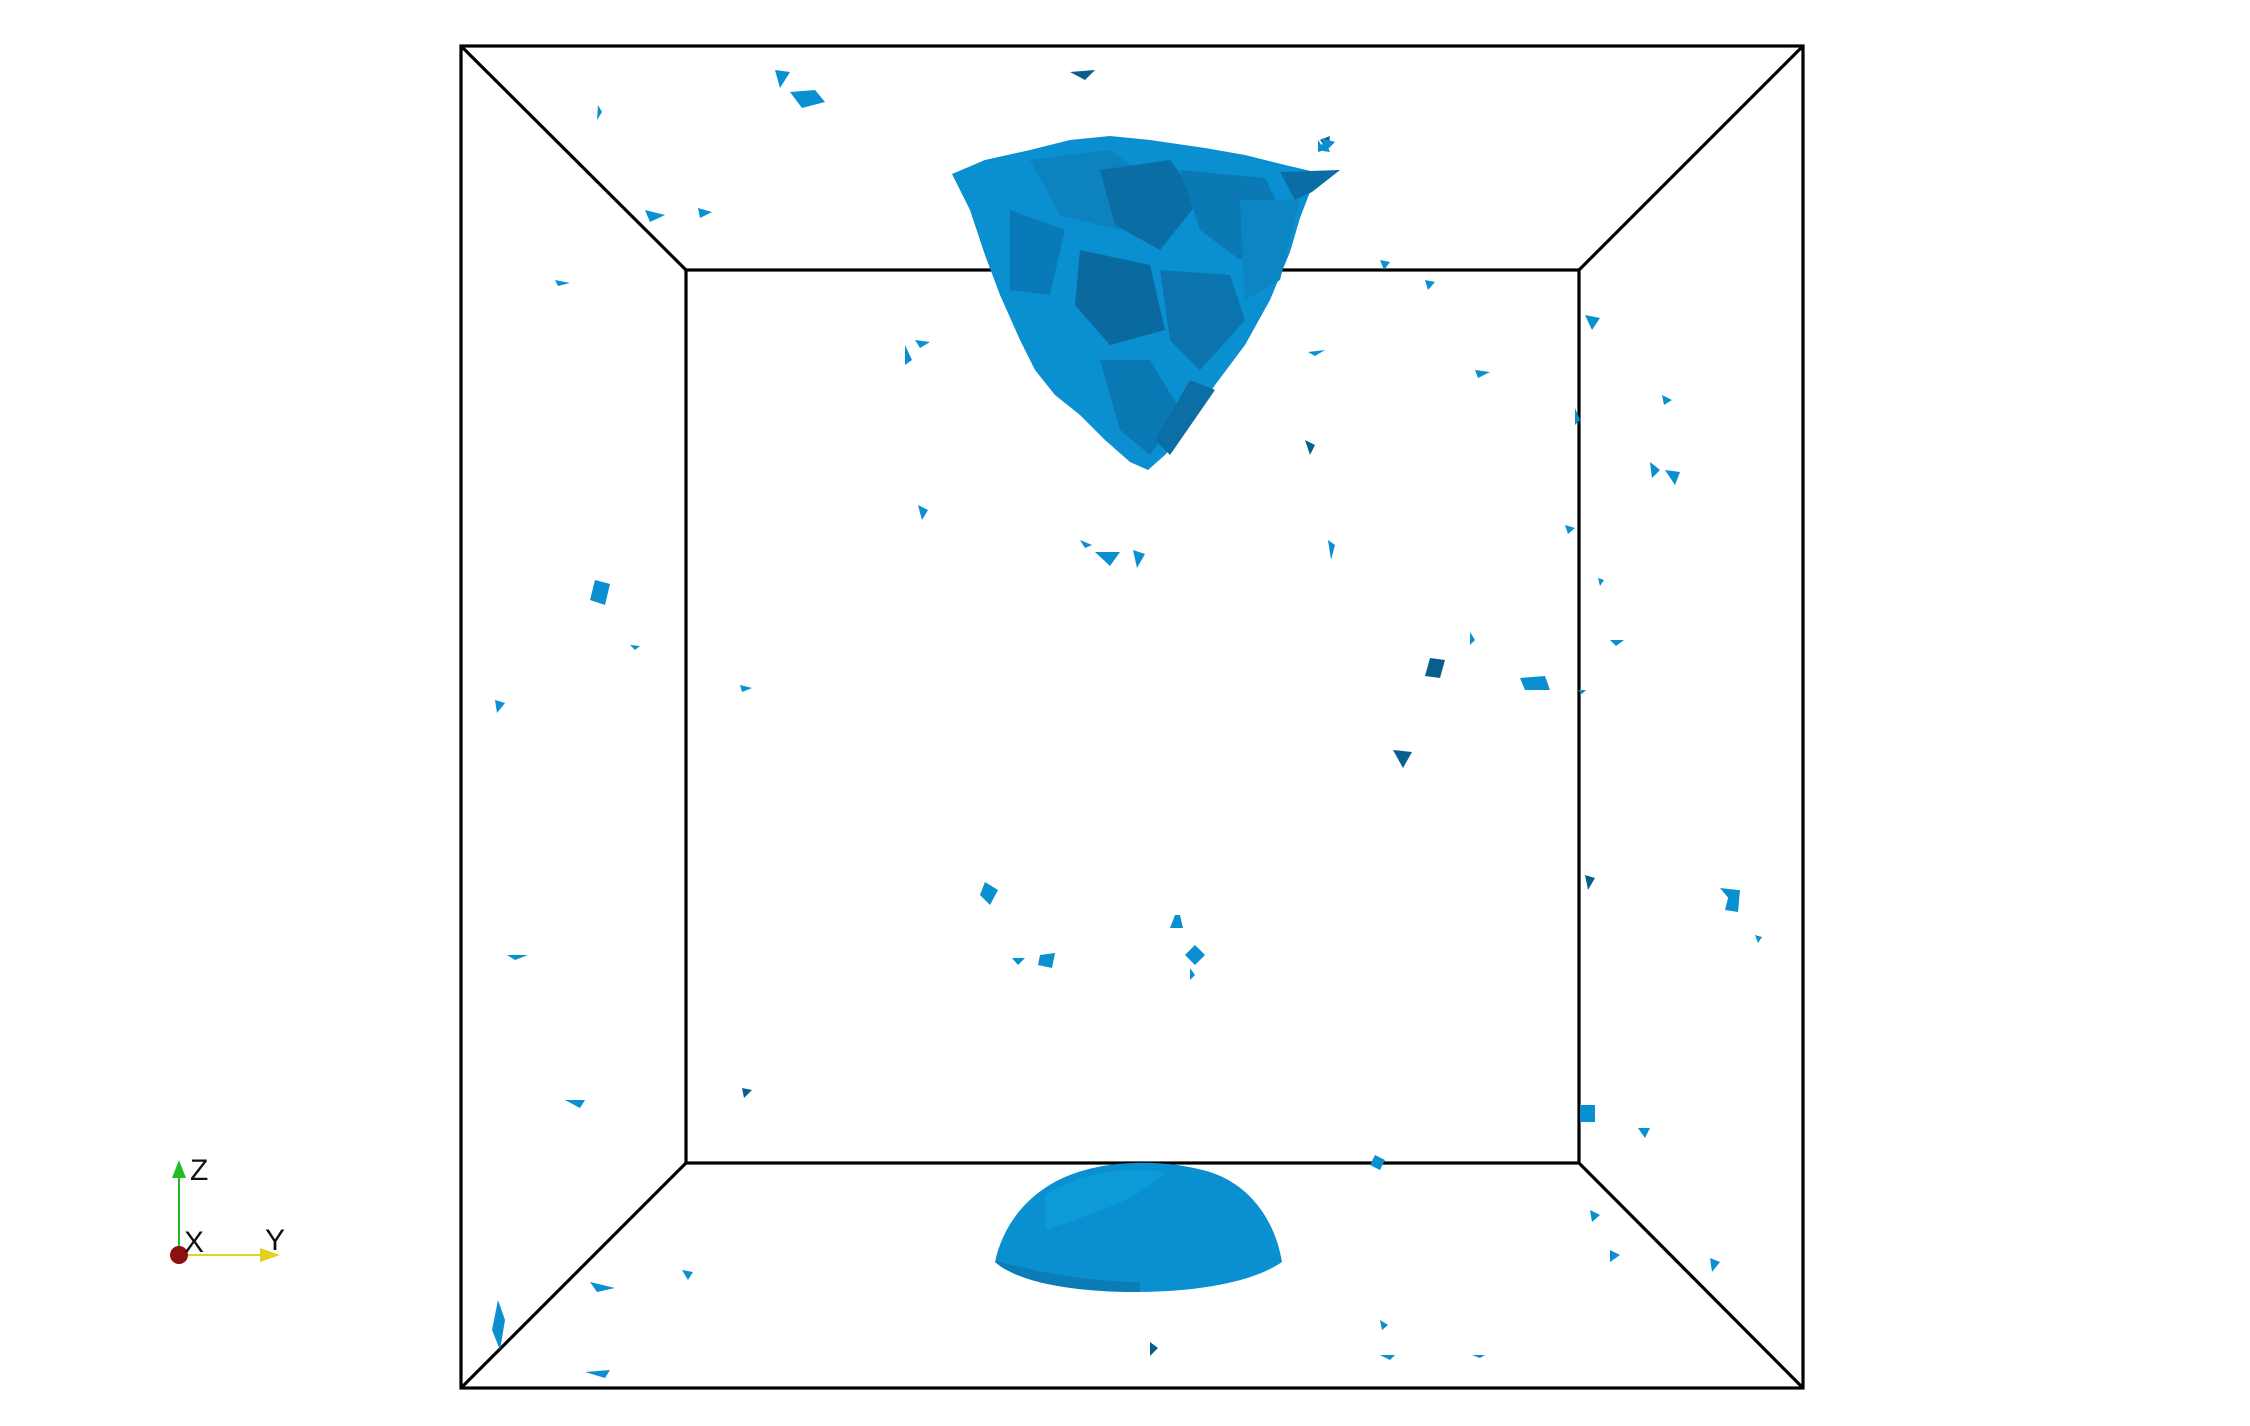 This screenshot has width=2250, height=1426. Describe the element at coordinates (573, 1275) in the screenshot. I see `box-edge-bottom-left` at that location.